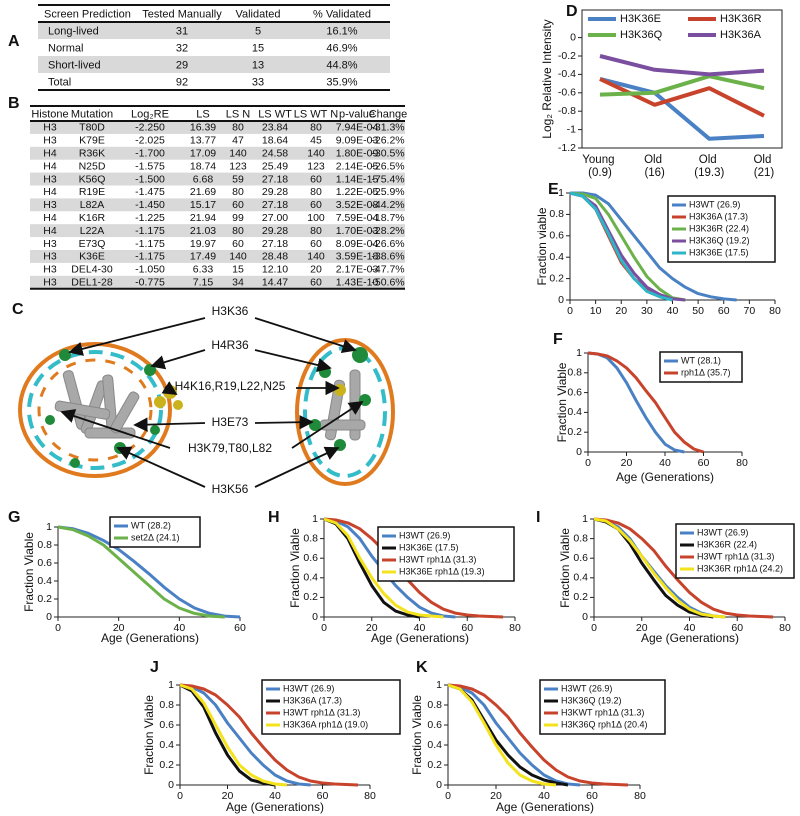 This screenshot has height=816, width=800. Describe the element at coordinates (238, 218) in the screenshot. I see `table-cell: 99` at that location.